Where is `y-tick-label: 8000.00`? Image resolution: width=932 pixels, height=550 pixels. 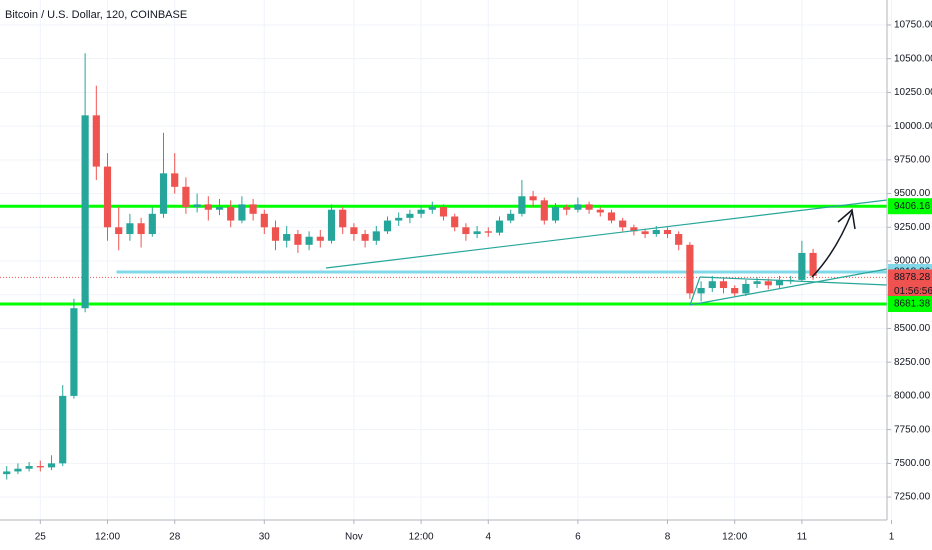
y-tick-label: 8000.00 is located at coordinates (912, 396).